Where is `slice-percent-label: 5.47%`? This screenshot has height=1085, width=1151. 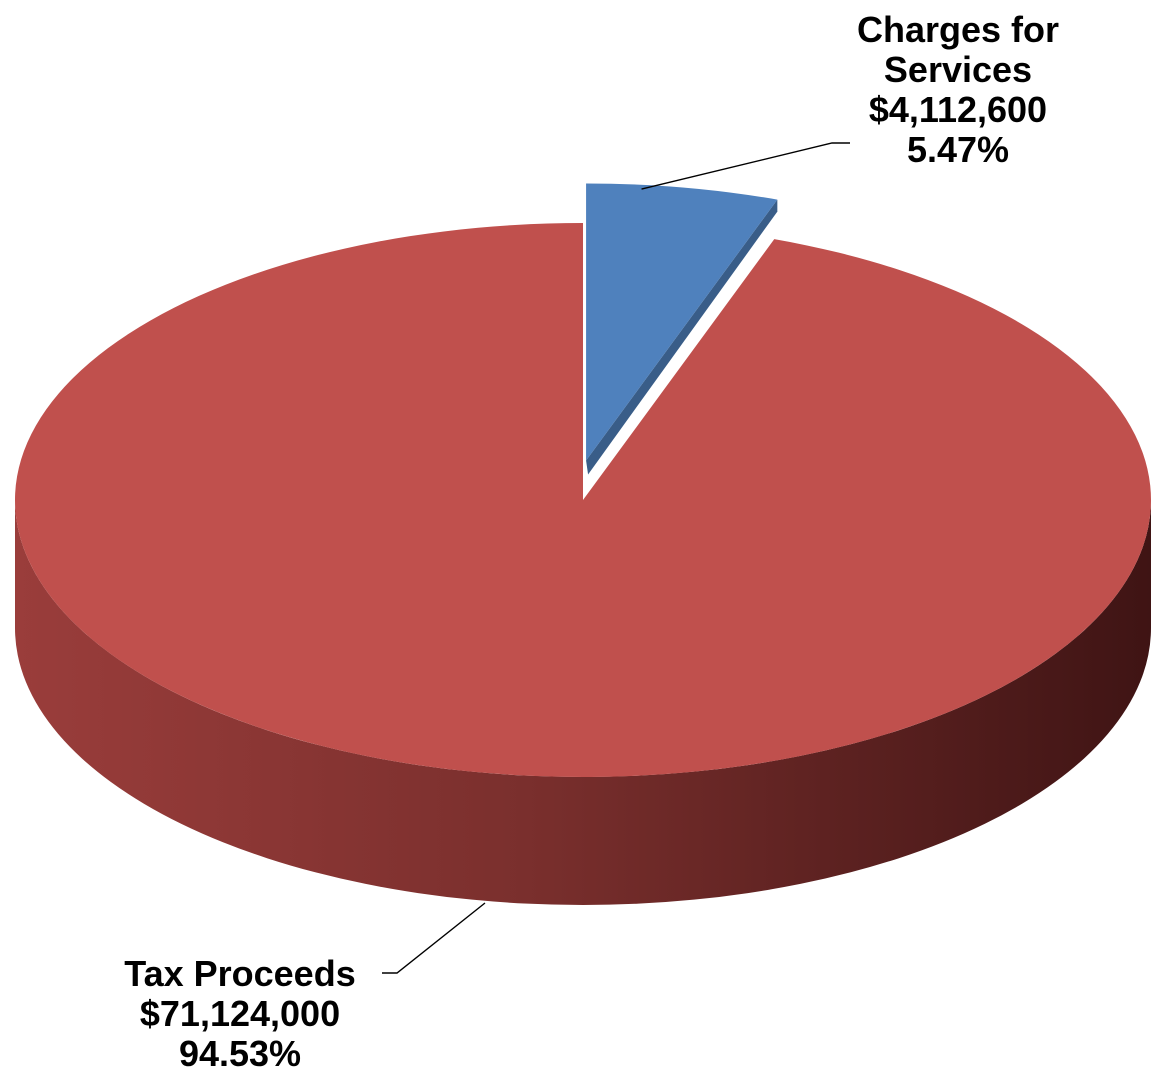 slice-percent-label: 5.47% is located at coordinates (958, 149).